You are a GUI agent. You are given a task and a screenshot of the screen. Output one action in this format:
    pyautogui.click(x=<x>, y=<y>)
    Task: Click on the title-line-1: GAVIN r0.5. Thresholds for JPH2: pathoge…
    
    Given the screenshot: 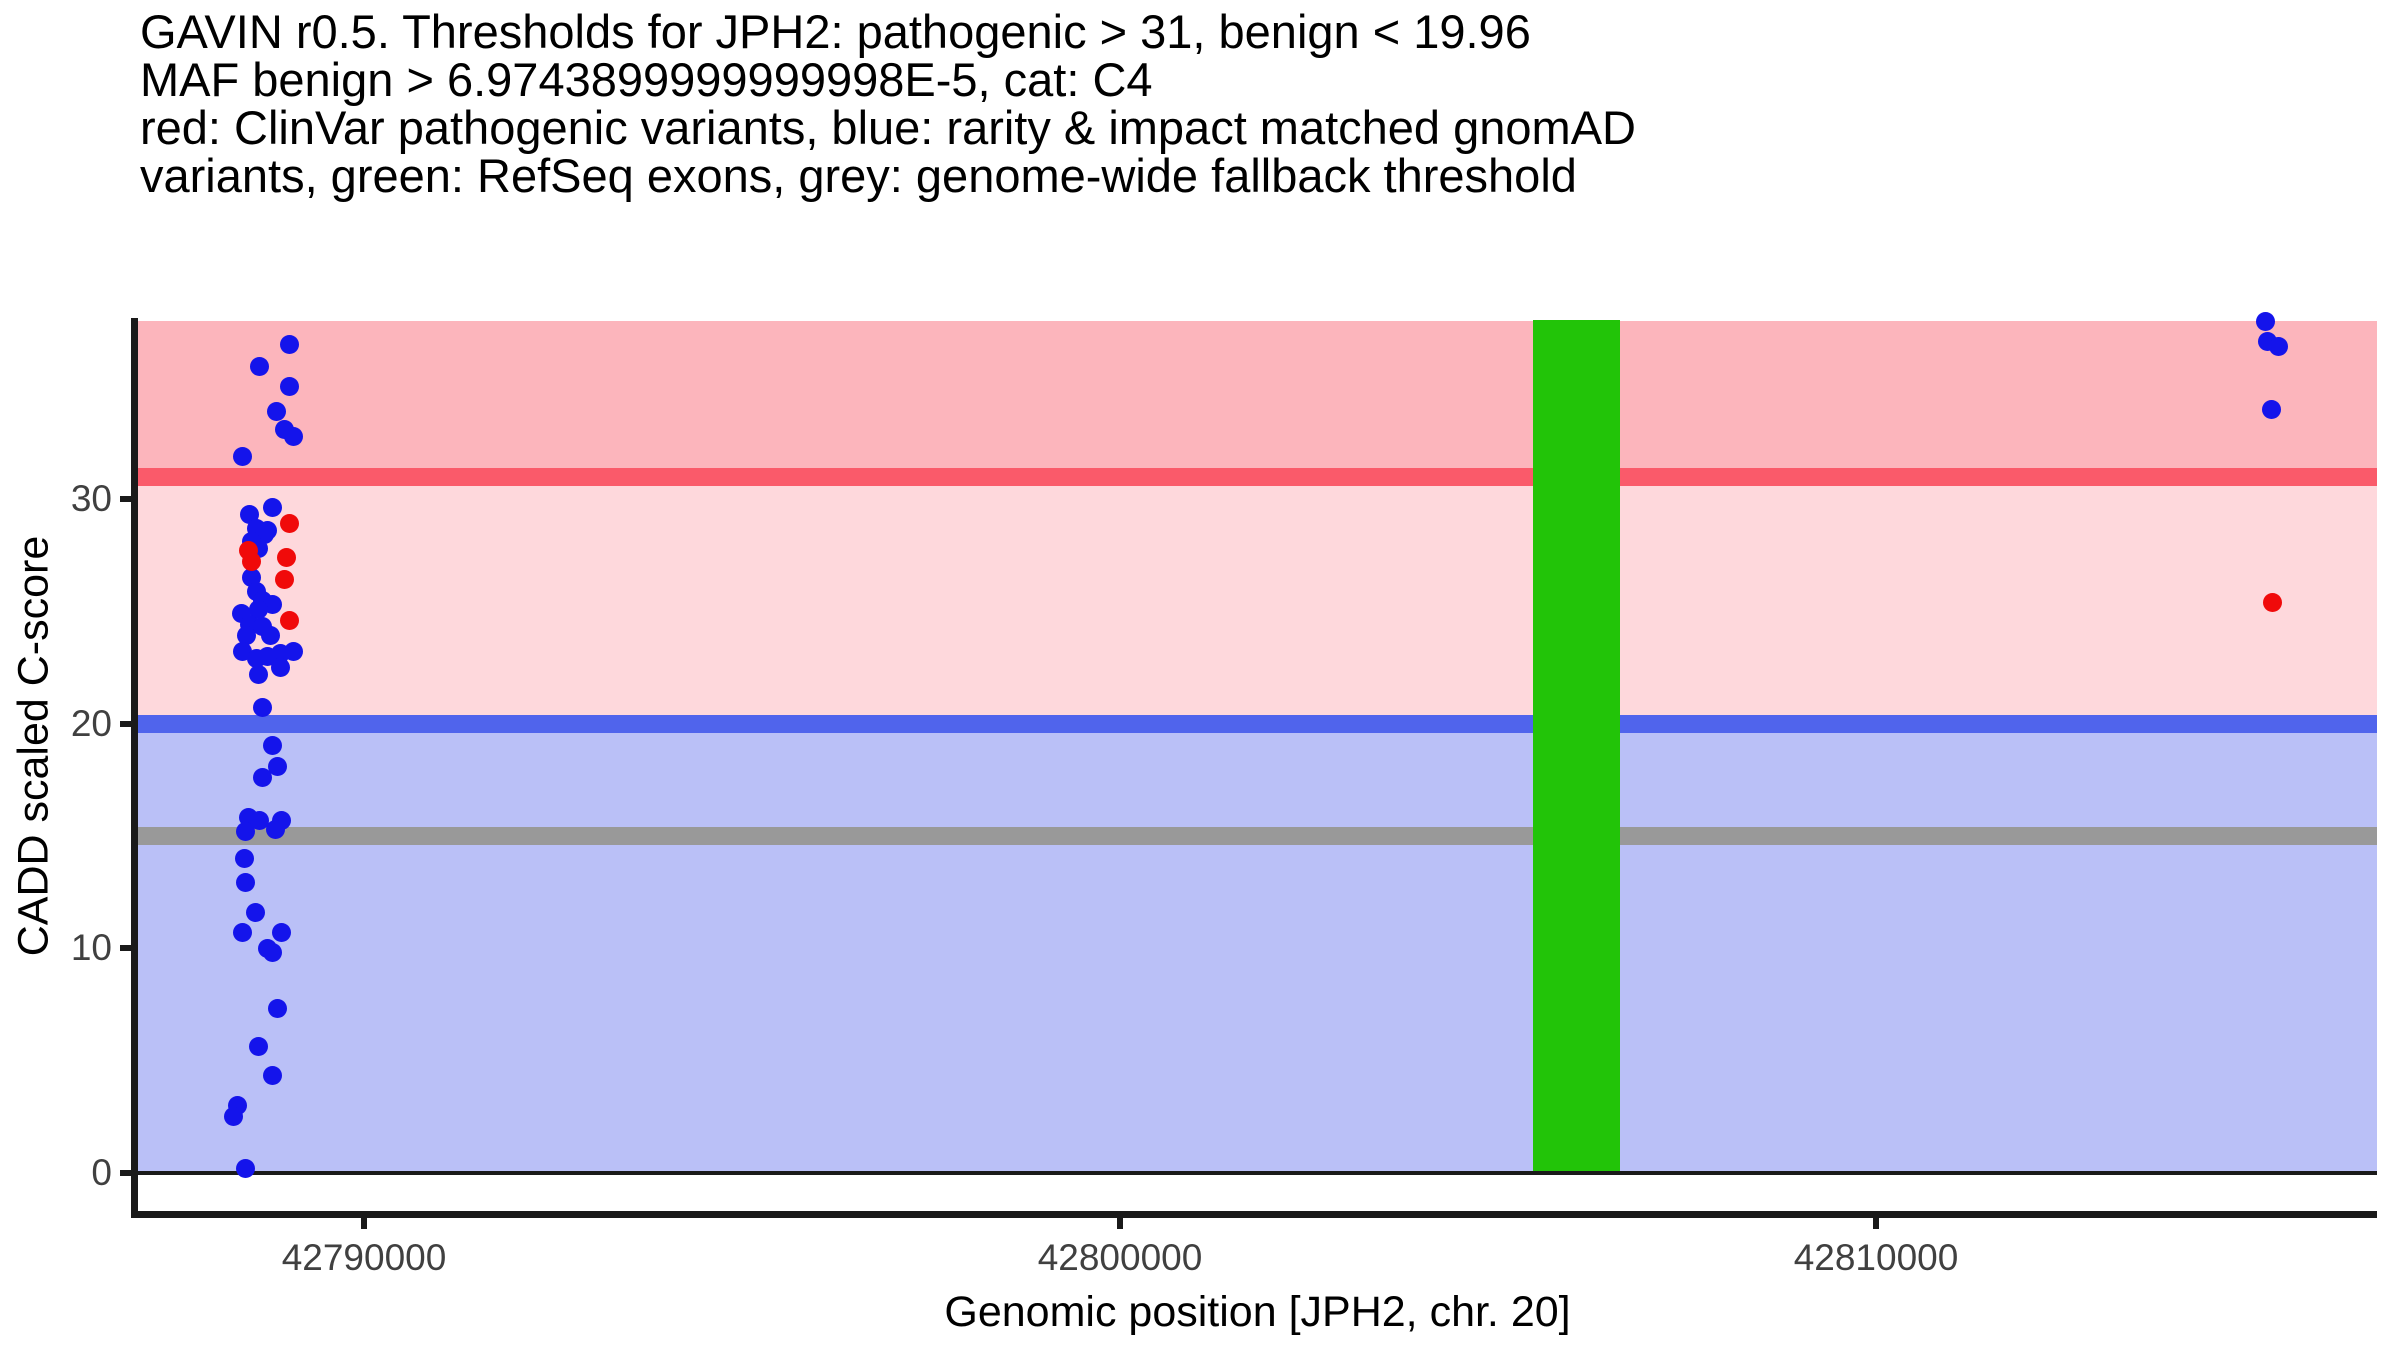 What is the action you would take?
    pyautogui.click(x=835, y=31)
    